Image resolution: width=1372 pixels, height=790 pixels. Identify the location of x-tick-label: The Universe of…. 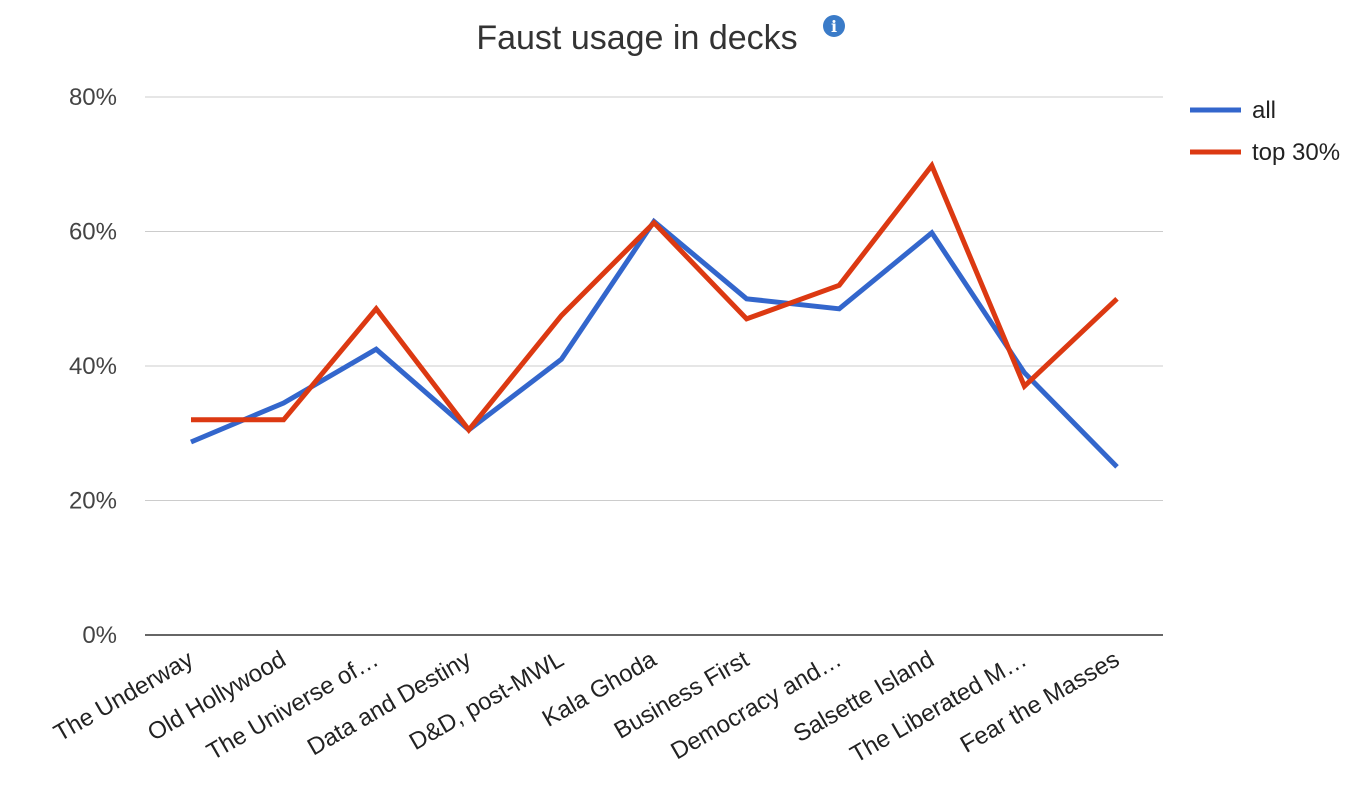
(292, 706).